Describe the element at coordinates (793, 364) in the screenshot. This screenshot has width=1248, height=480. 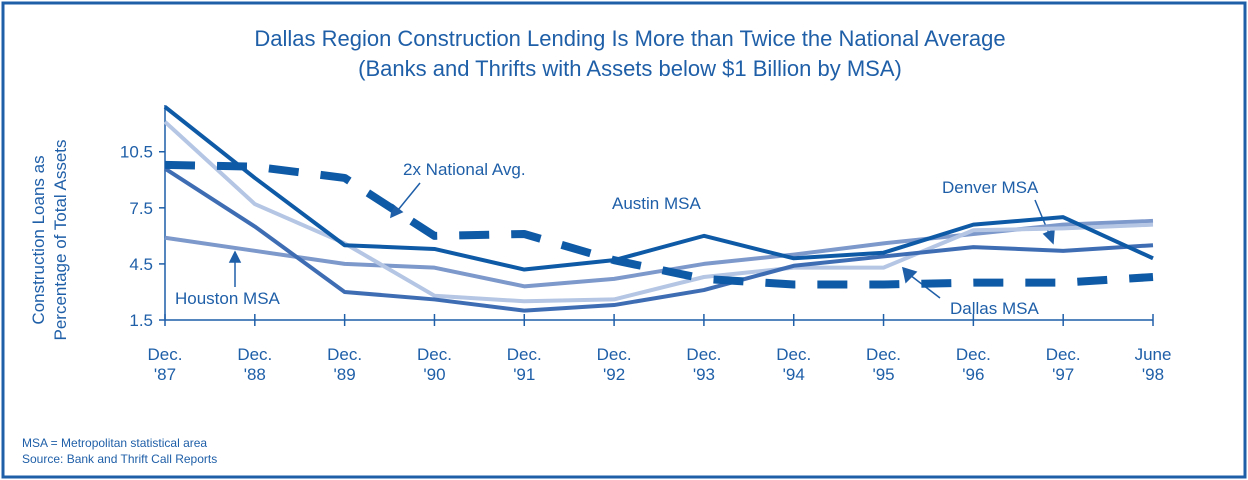
I see `x-tick-label: Dec. '94` at that location.